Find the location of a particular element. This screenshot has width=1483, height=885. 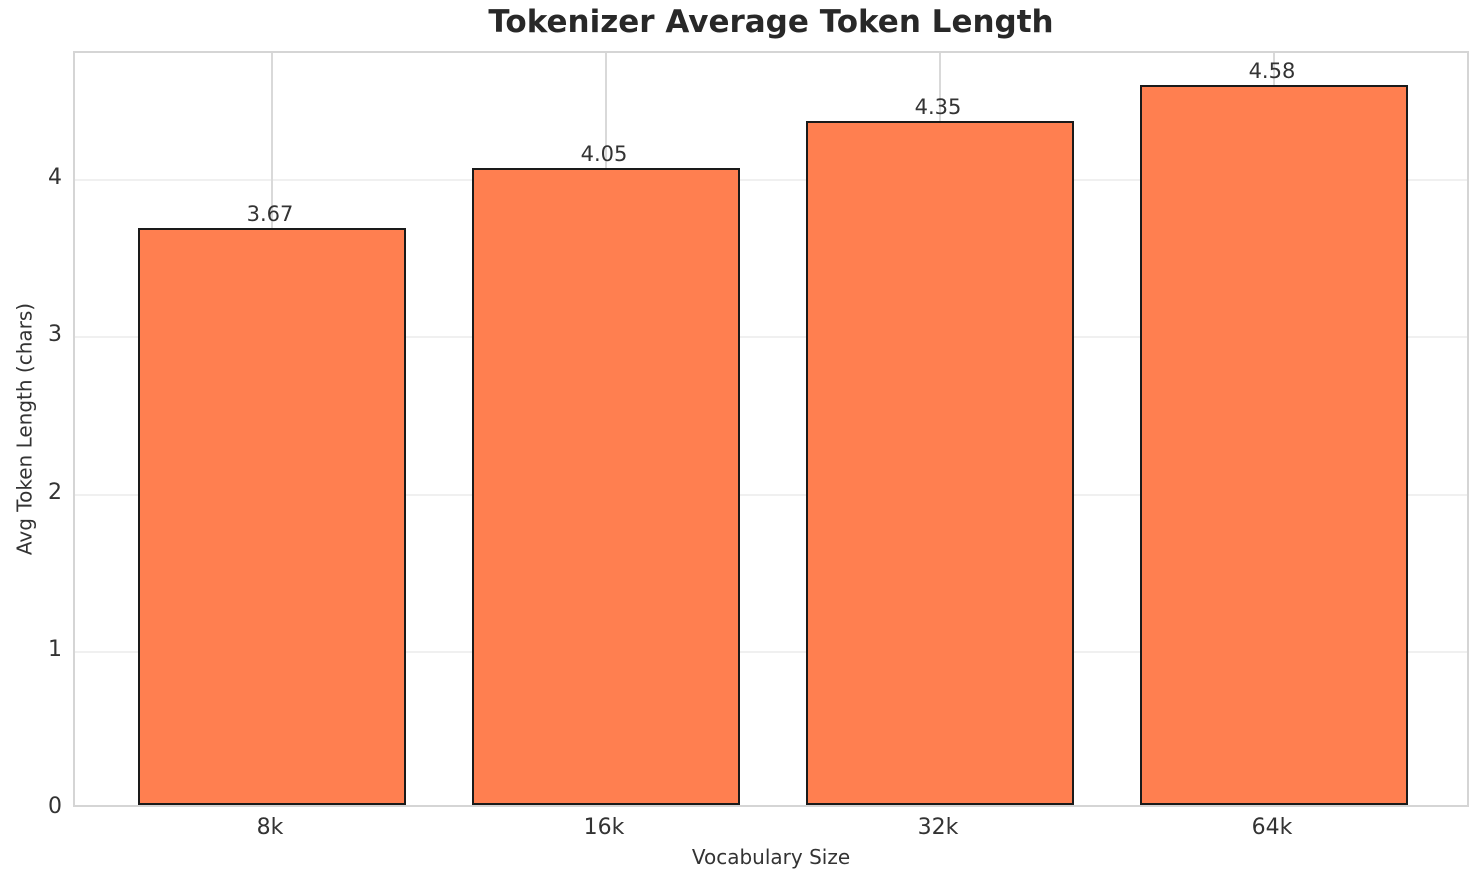

y-tick-label-3: 3 is located at coordinates (55, 335).